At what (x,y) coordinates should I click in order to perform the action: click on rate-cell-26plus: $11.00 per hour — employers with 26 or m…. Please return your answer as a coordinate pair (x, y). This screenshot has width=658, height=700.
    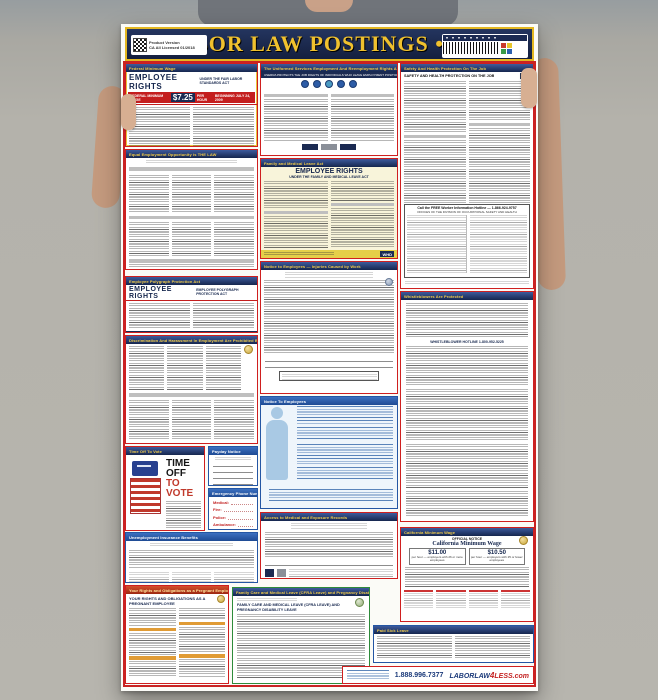
    Looking at the image, I should click on (437, 556).